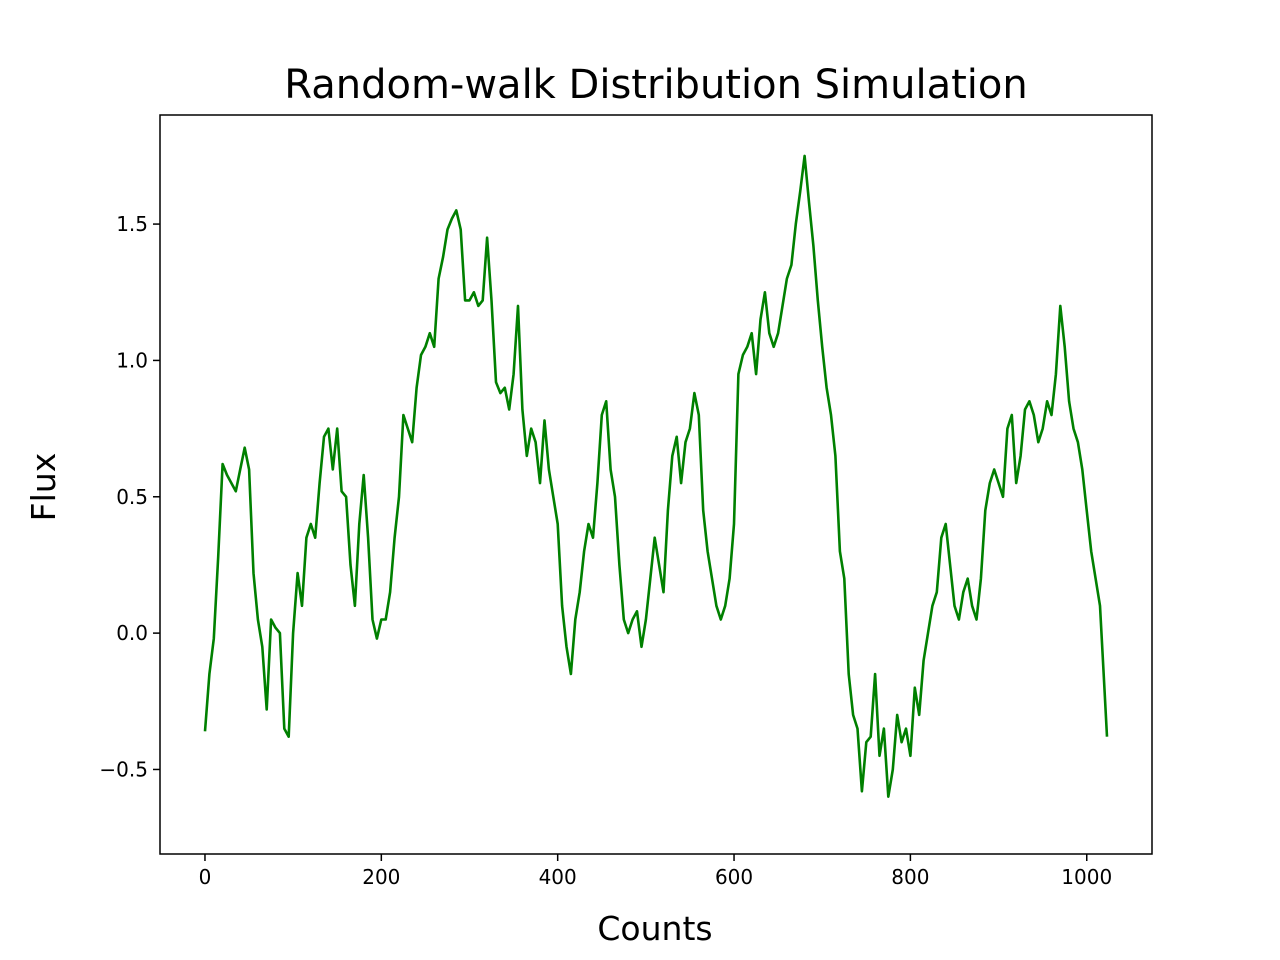 This screenshot has height=960, width=1280. I want to click on y-tick-label: 1.0, so click(132, 360).